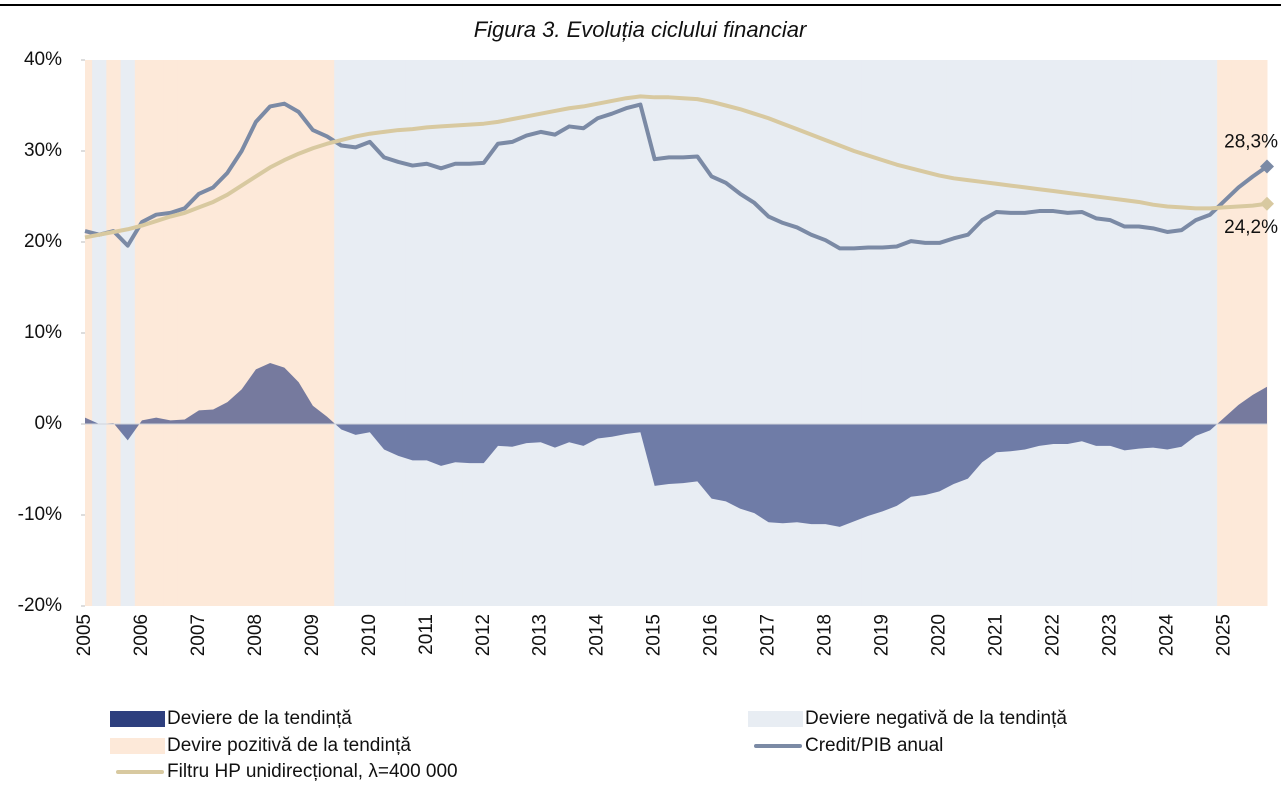 The width and height of the screenshot is (1281, 804). Describe the element at coordinates (312, 771) in the screenshot. I see `legend-label: Filtru HP unidirecțional, λ=400 000` at that location.